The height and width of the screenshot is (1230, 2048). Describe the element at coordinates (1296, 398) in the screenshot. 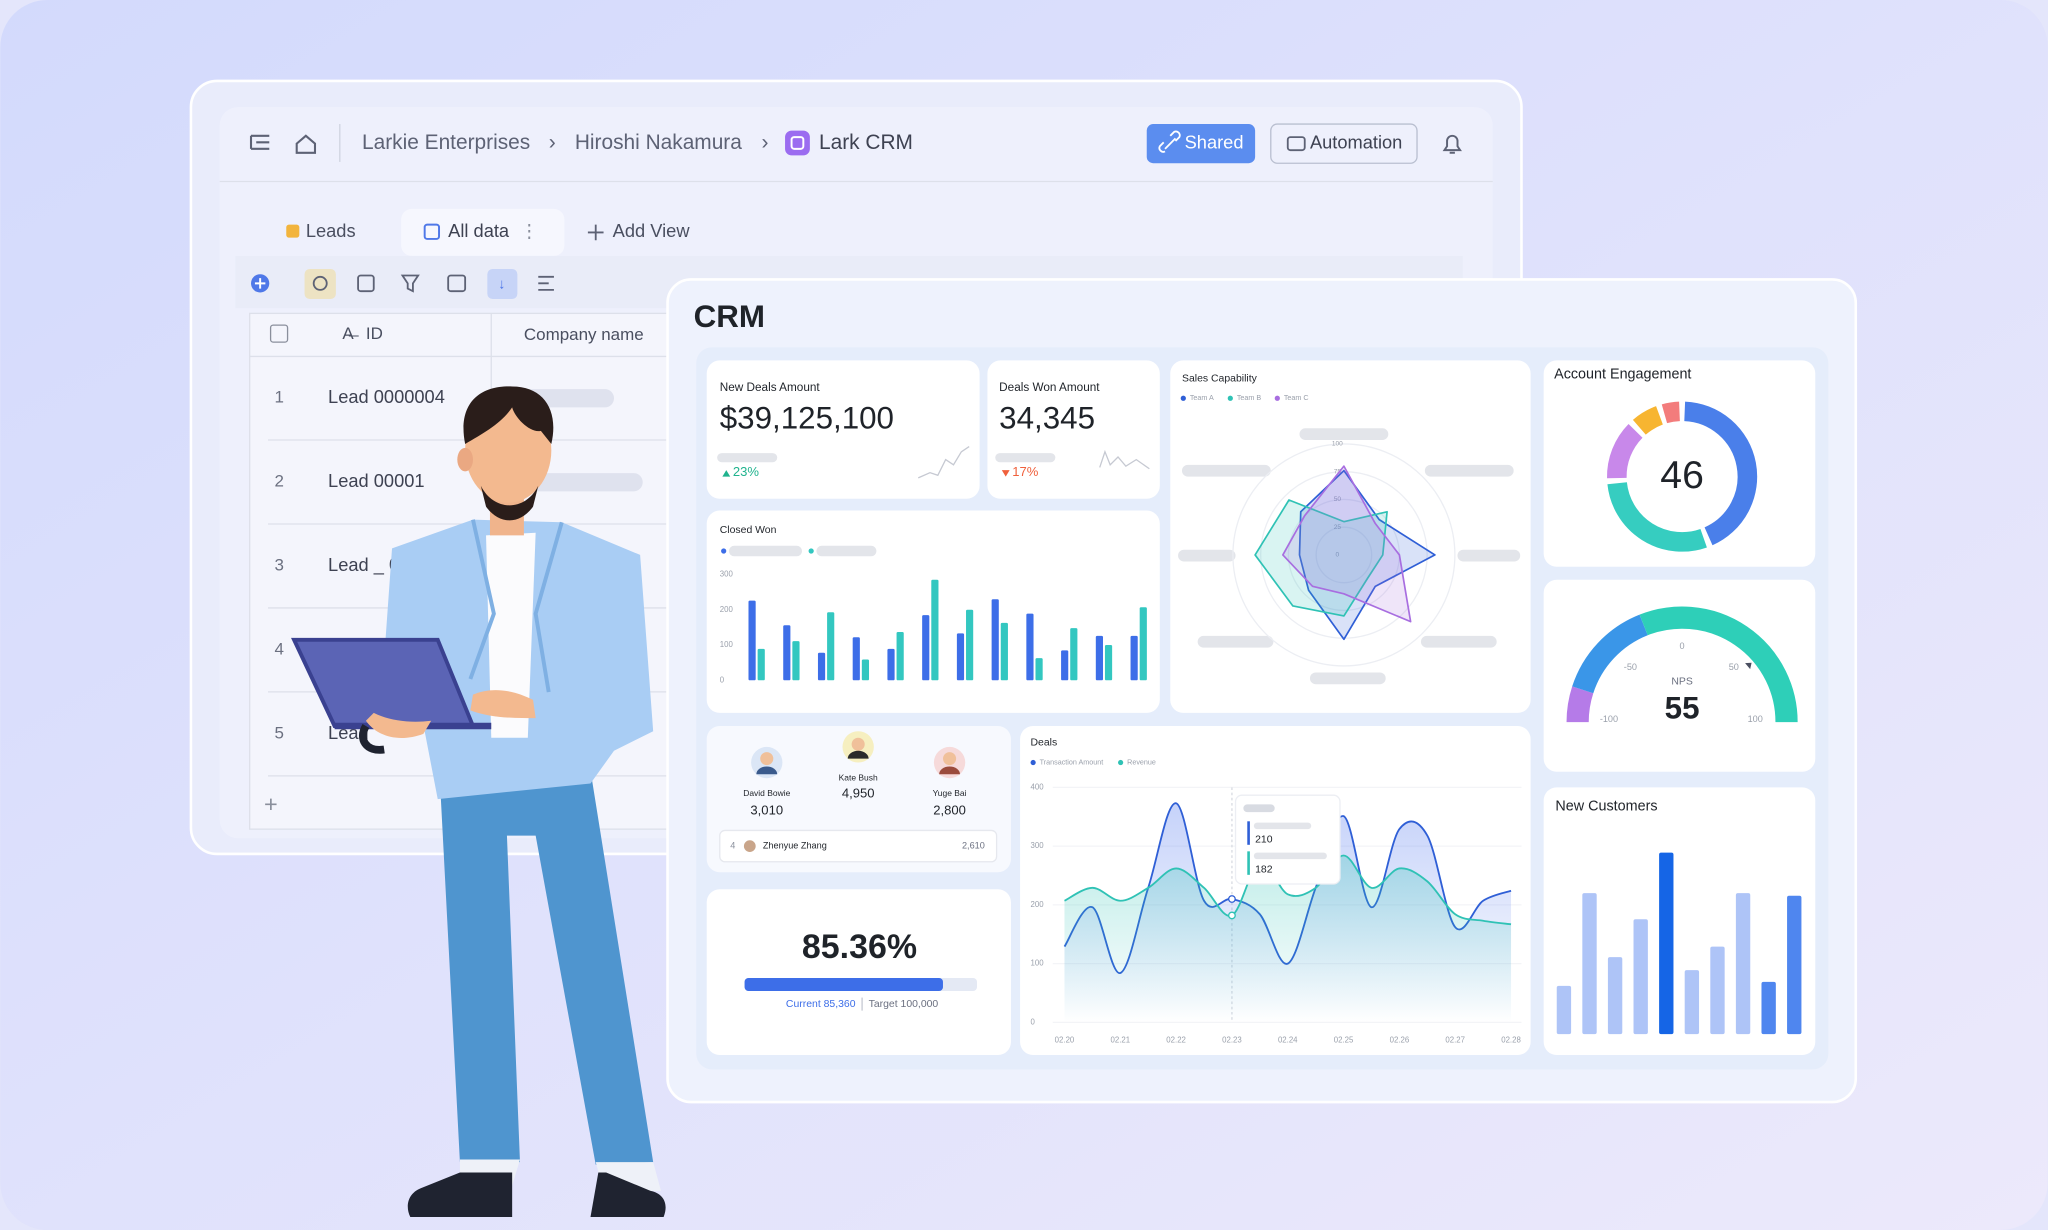

I see `legend-label: Team C` at that location.